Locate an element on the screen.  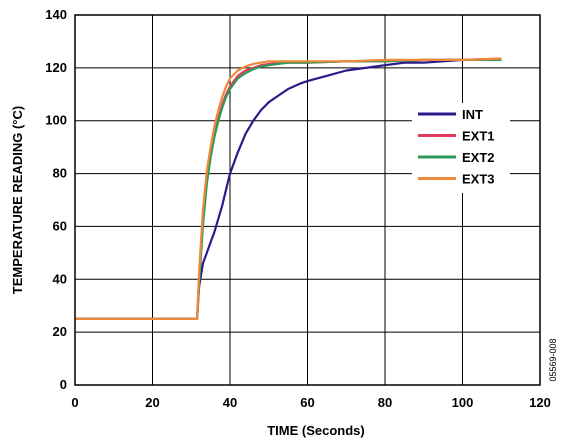
x-tick-label: 0 is located at coordinates (74, 402).